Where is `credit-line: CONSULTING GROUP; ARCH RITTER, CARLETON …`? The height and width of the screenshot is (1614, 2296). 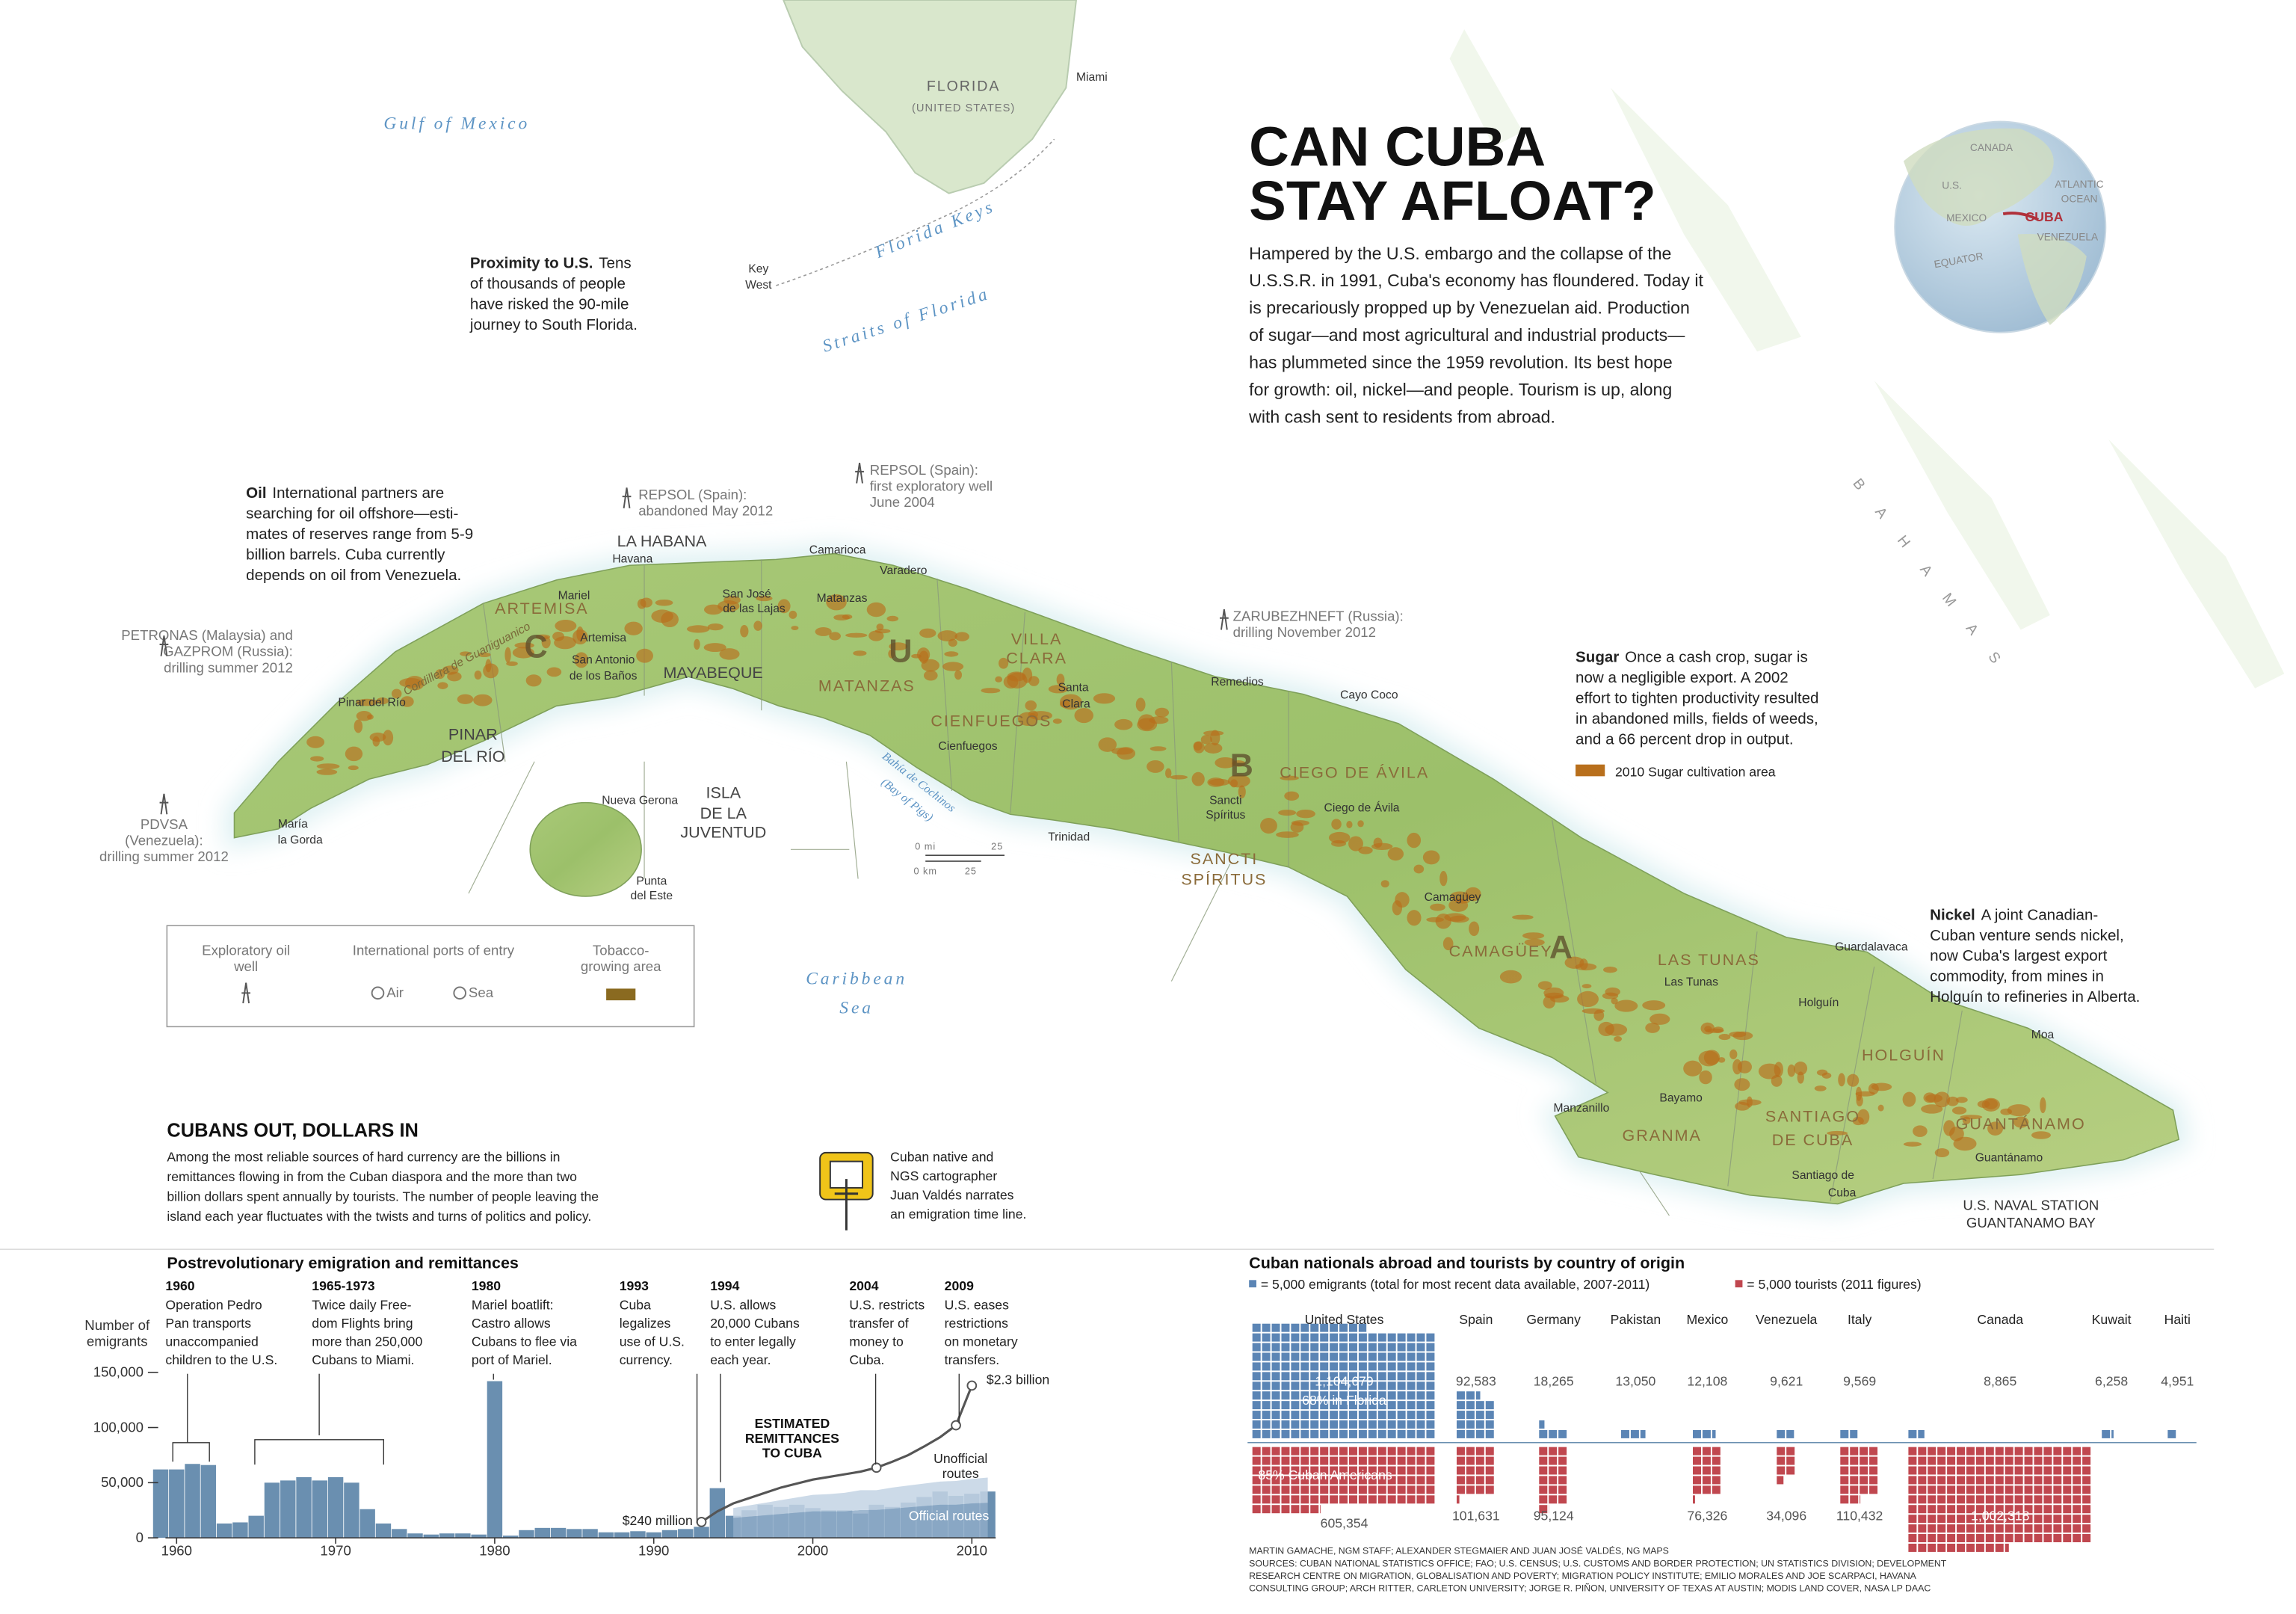
credit-line: CONSULTING GROUP; ARCH RITTER, CARLETON … is located at coordinates (1590, 1589).